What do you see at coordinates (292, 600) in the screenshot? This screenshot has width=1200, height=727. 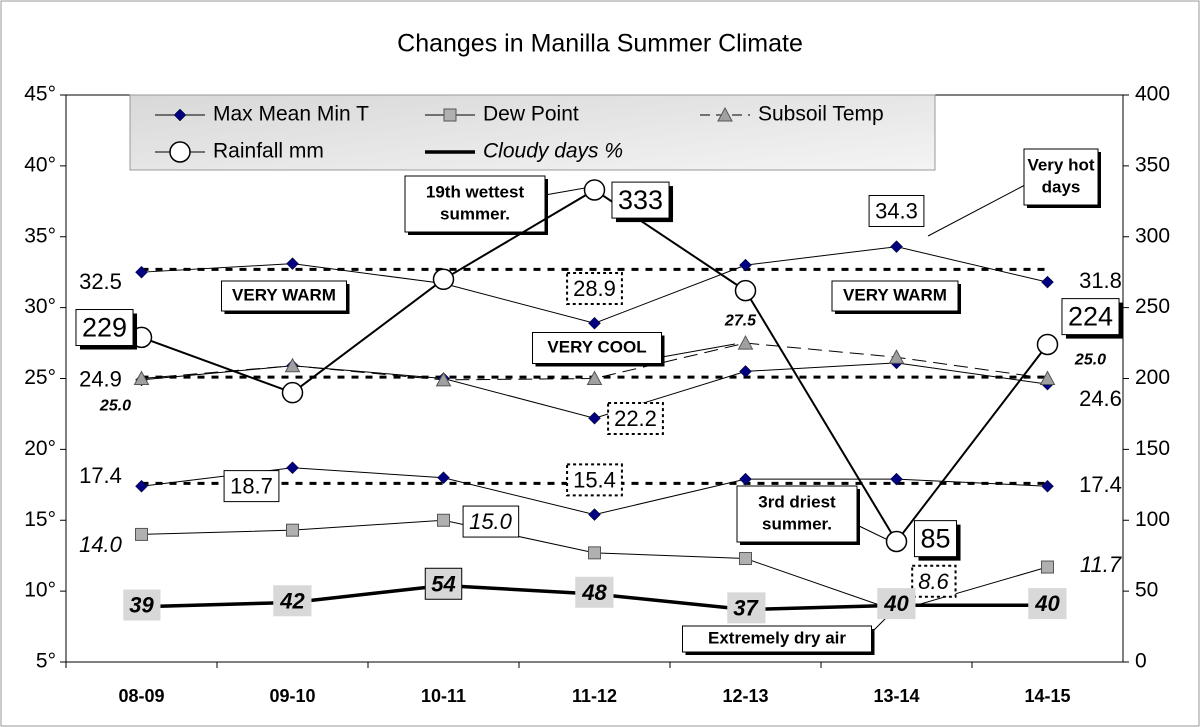 I see `data-label: 42` at bounding box center [292, 600].